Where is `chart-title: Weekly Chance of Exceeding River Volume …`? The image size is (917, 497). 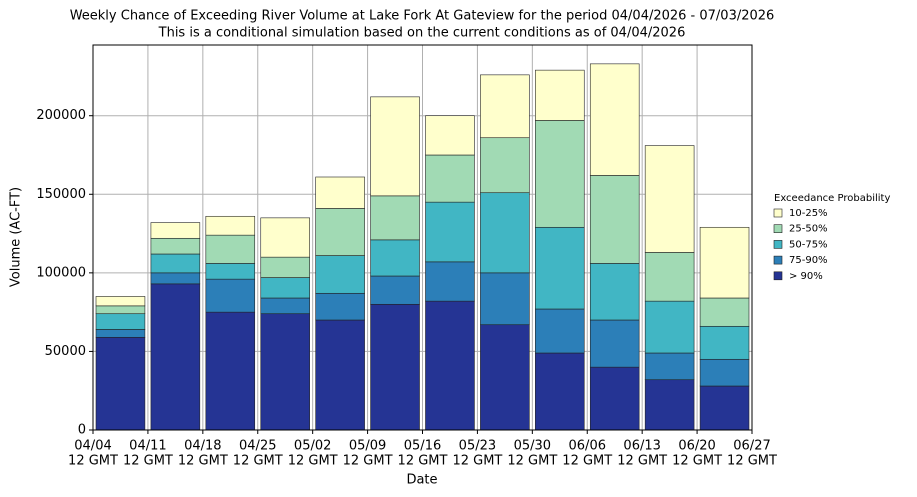
chart-title: Weekly Chance of Exceeding River Volume … is located at coordinates (422, 16).